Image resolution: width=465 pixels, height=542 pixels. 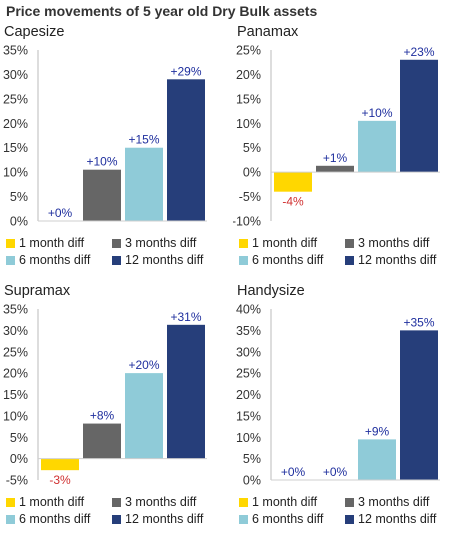 What do you see at coordinates (418, 322) in the screenshot?
I see `data-label: +35%` at bounding box center [418, 322].